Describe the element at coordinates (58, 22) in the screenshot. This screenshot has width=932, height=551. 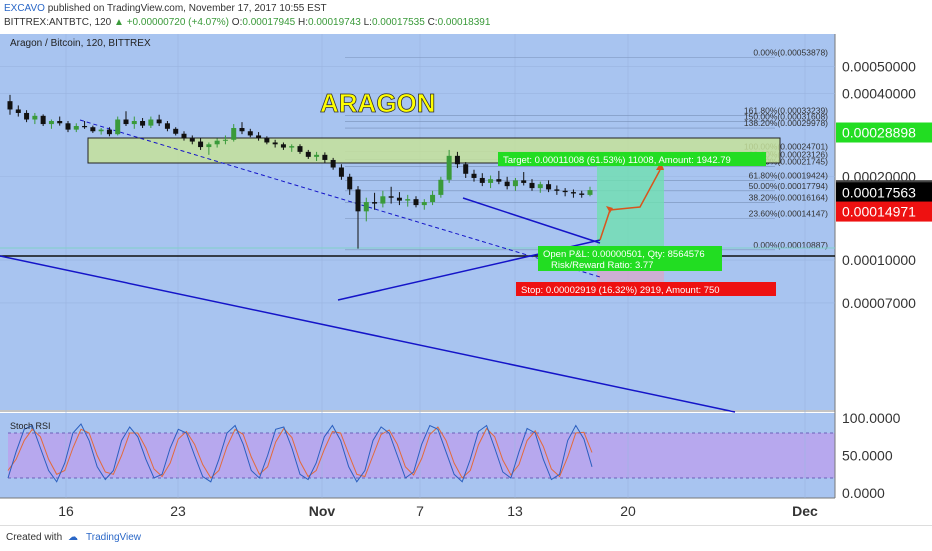
I see `symbol-label: BITTREX:ANTBTC, 120` at that location.